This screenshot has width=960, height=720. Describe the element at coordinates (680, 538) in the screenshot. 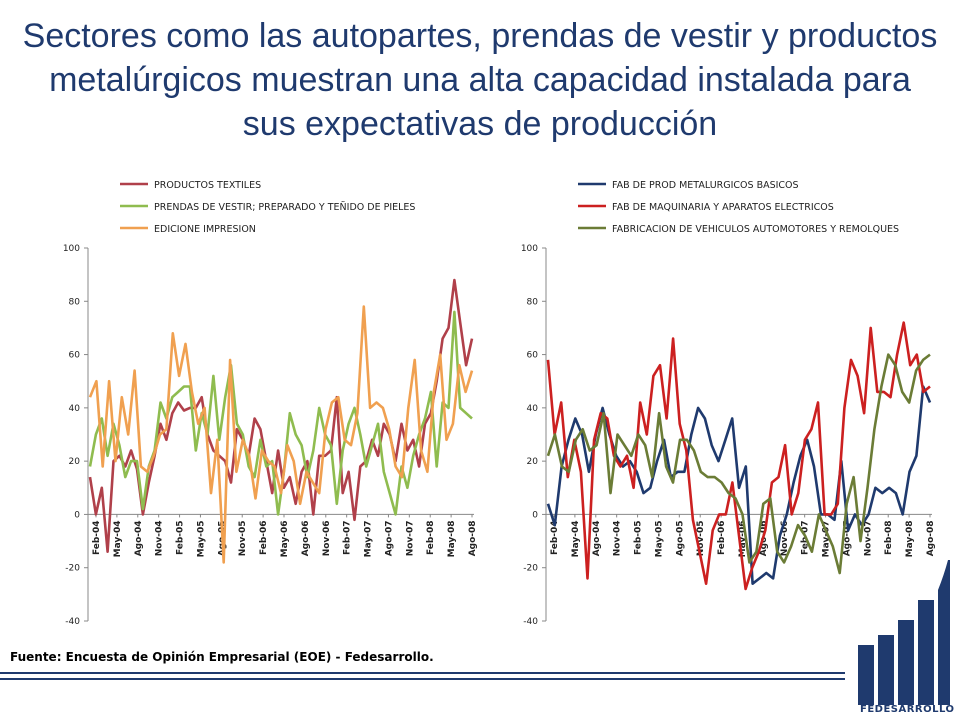

I see `x-tick-label: Ago-05` at that location.